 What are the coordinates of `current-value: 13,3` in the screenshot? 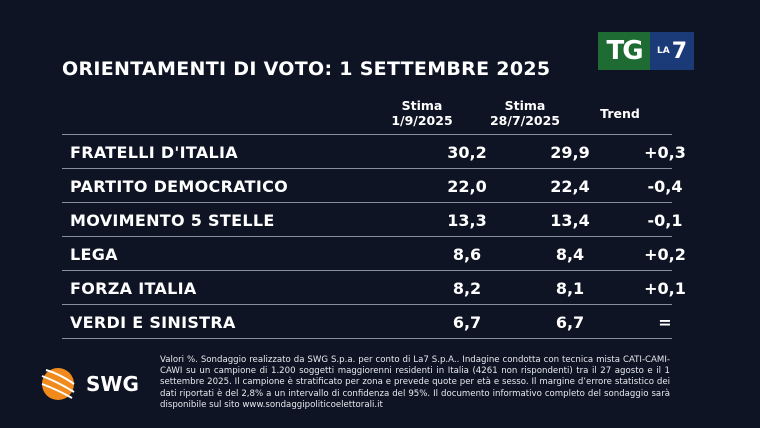 It's located at (467, 220).